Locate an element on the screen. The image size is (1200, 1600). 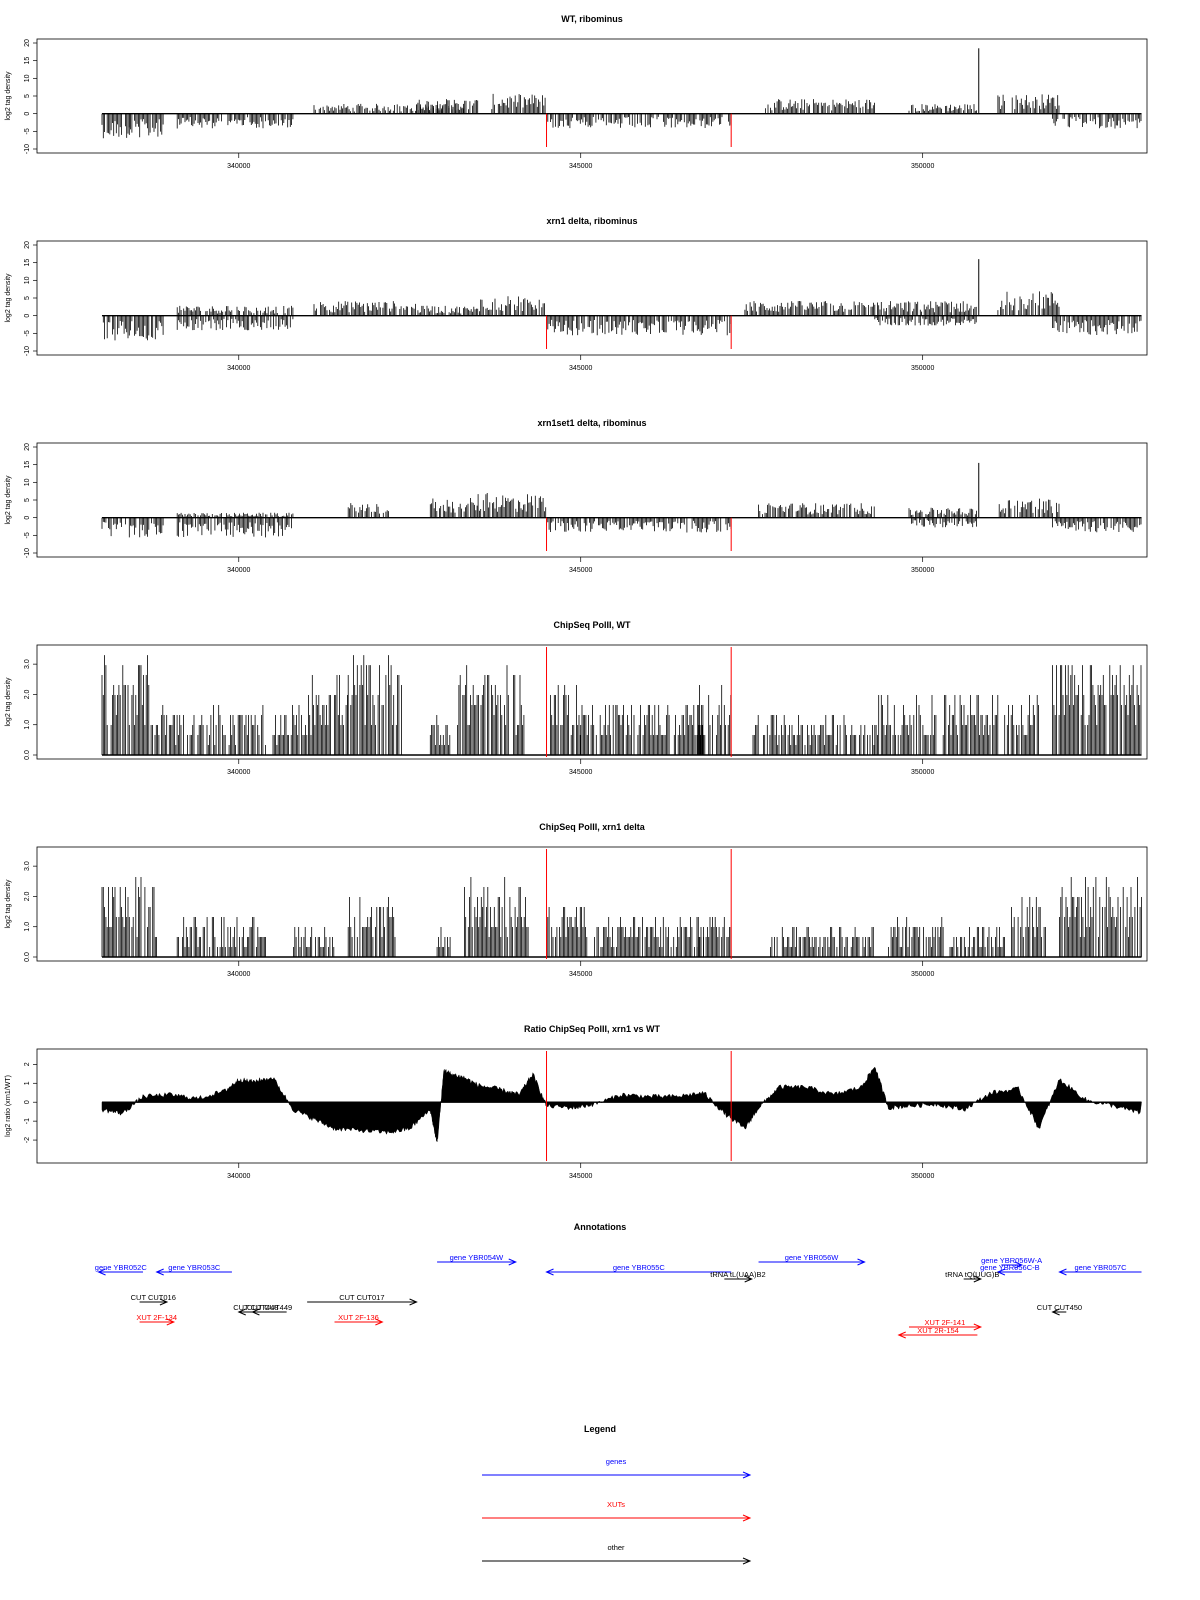
y-tick-label: 1.0 is located at coordinates (27, 927).